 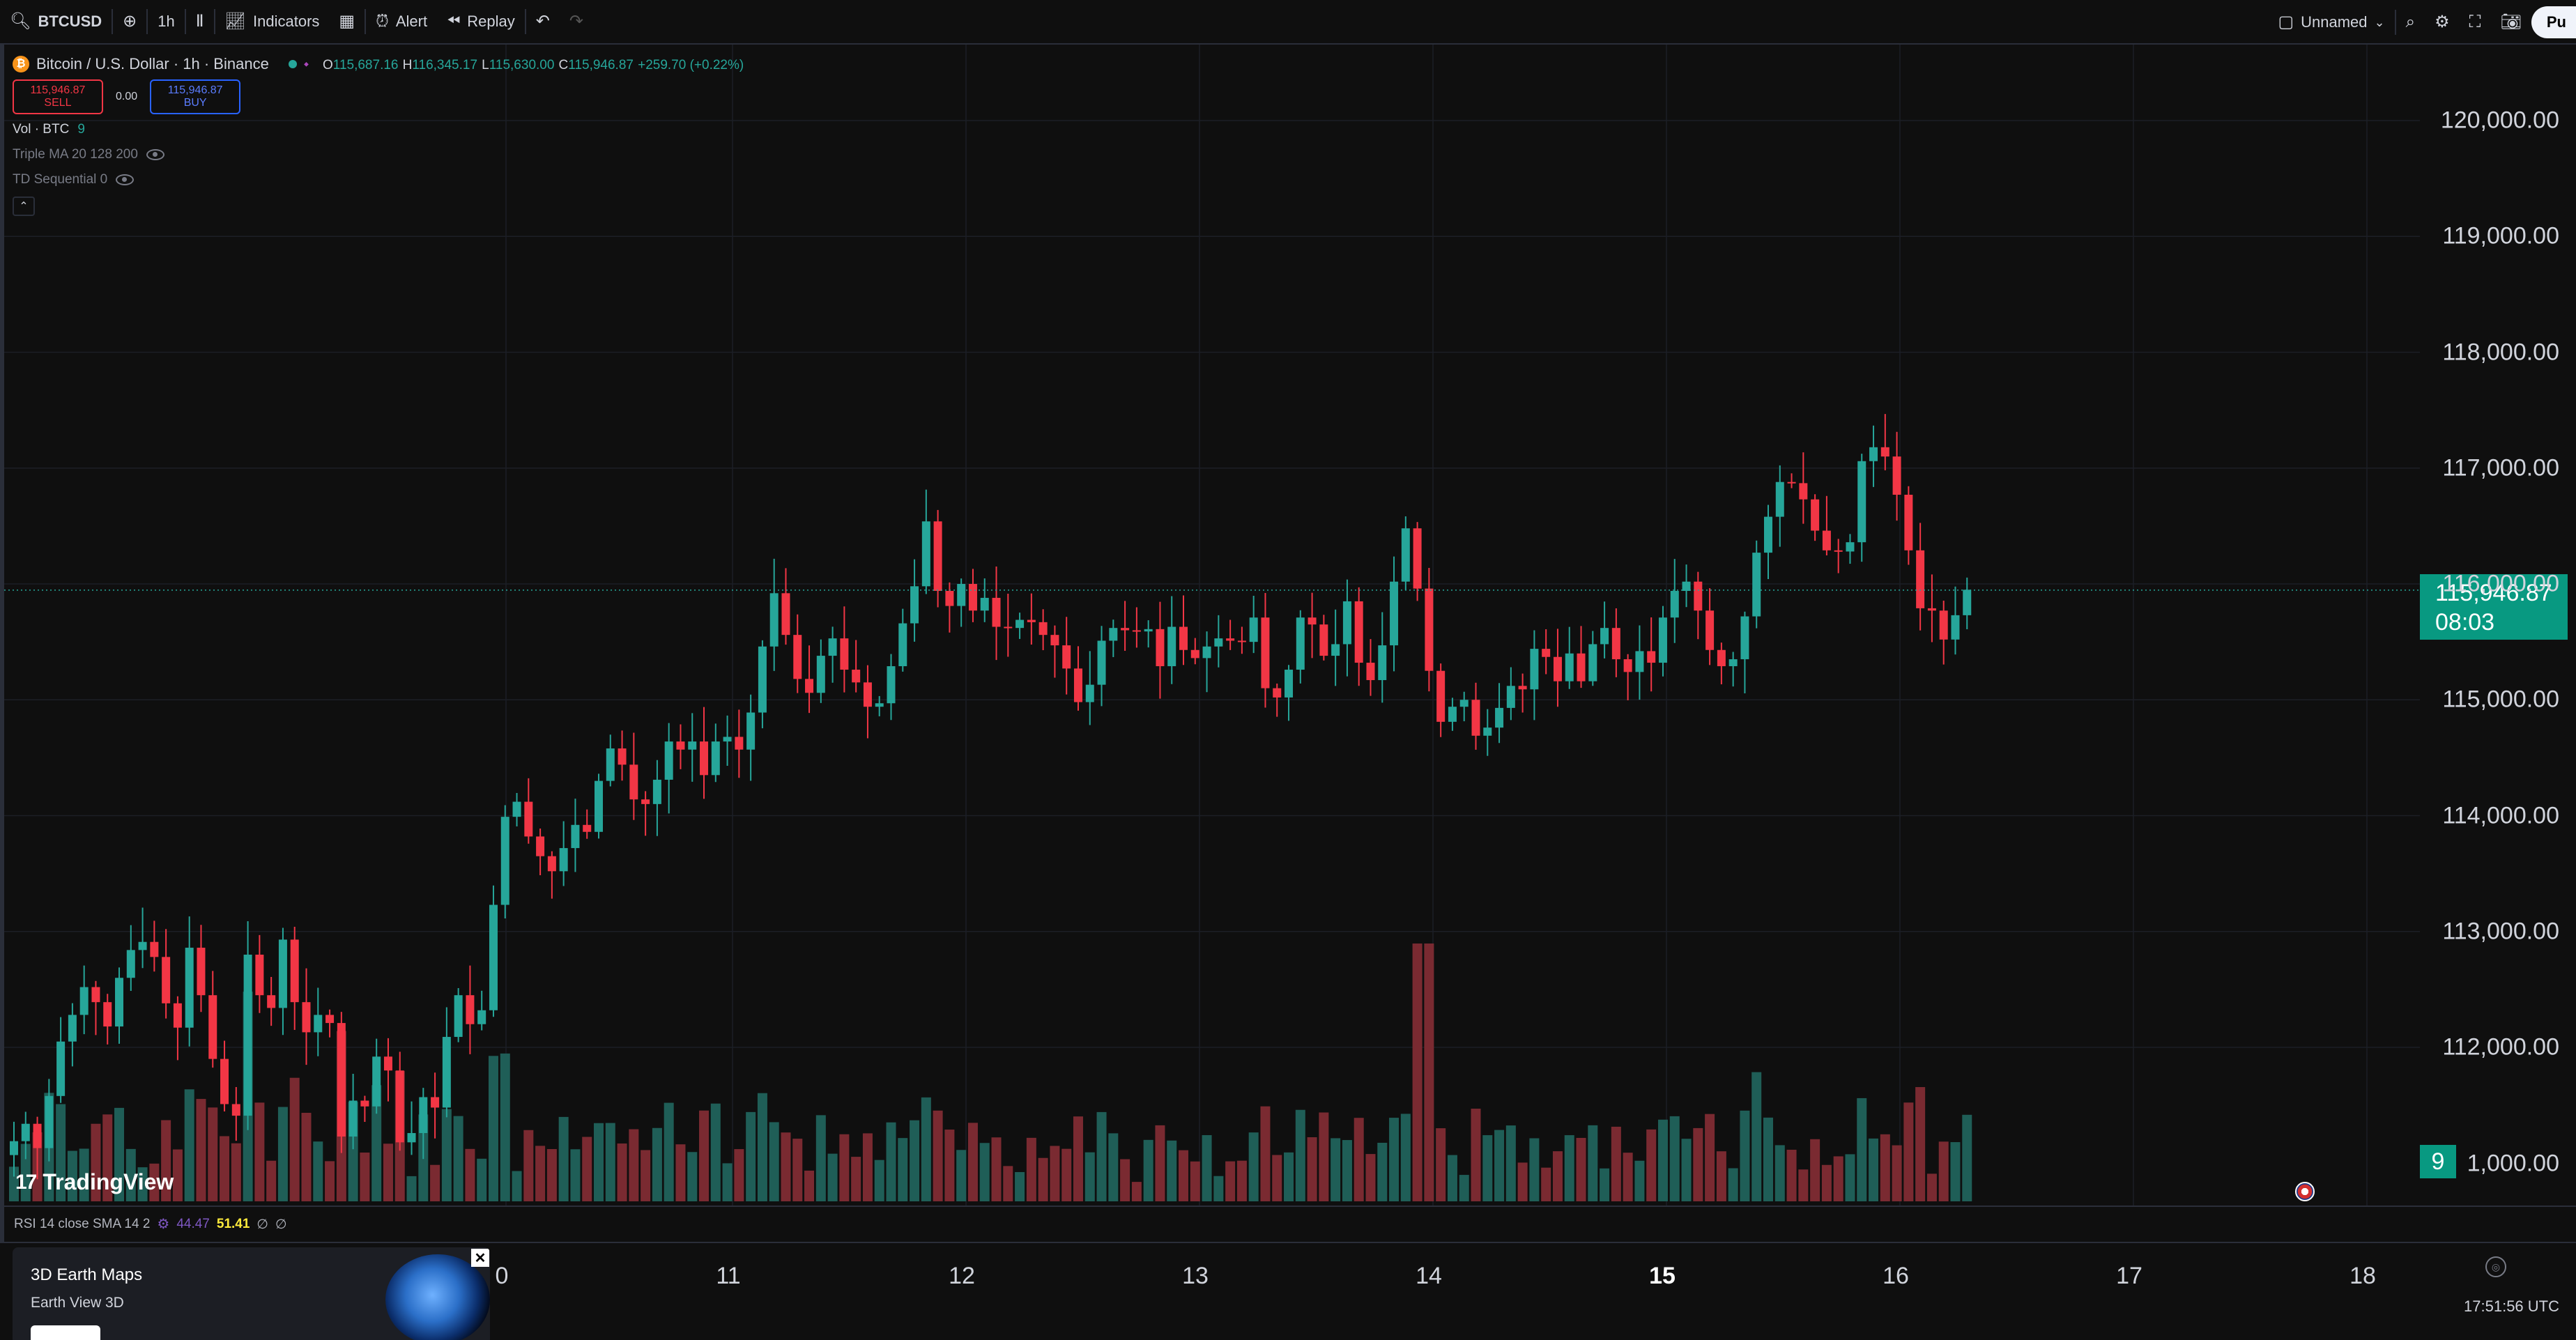 I want to click on buy-button: 115,946.87 BUY, so click(x=195, y=96).